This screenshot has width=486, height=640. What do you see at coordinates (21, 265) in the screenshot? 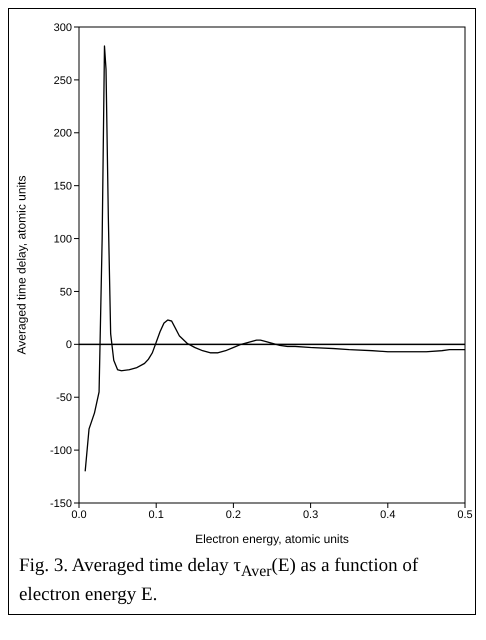
I see `y-axis-title: Averaged time delay, atomic units` at bounding box center [21, 265].